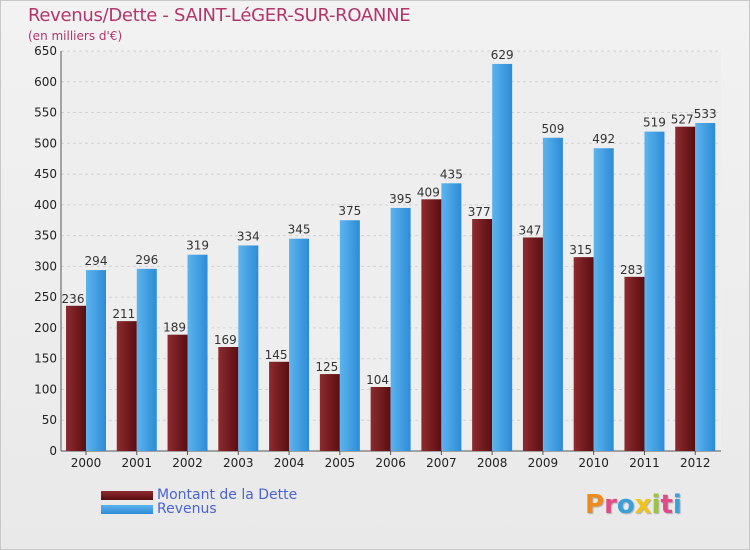 This screenshot has width=750, height=550. Describe the element at coordinates (86, 463) in the screenshot. I see `x-tick-label: 2000` at that location.